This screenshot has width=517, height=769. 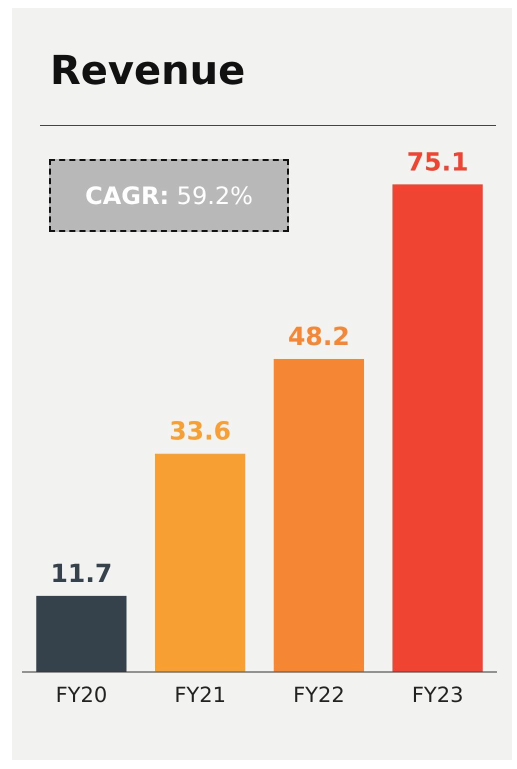 I want to click on data-label: 33.6, so click(x=200, y=431).